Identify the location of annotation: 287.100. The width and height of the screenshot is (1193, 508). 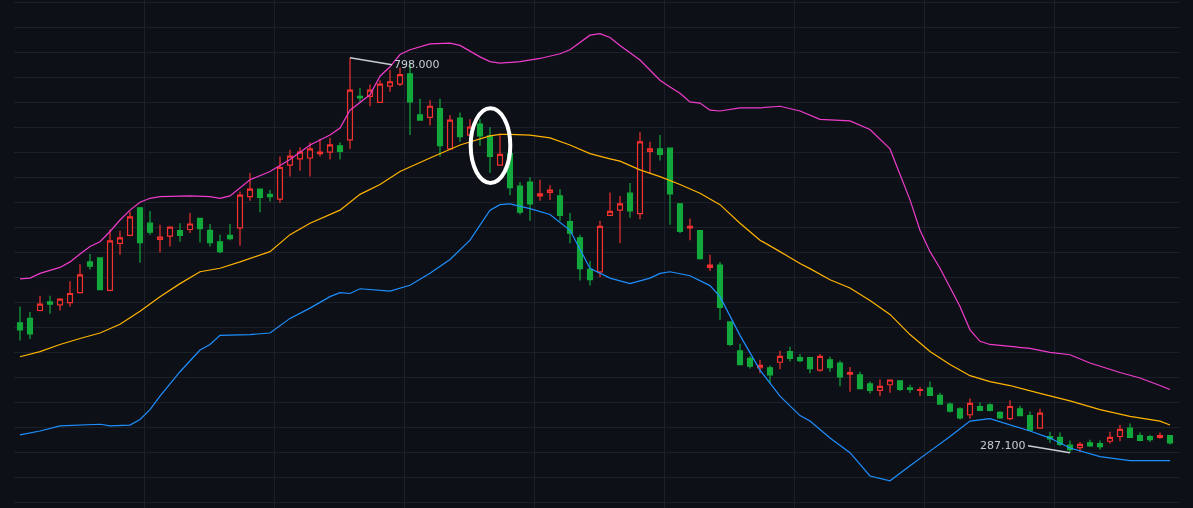
(1003, 445).